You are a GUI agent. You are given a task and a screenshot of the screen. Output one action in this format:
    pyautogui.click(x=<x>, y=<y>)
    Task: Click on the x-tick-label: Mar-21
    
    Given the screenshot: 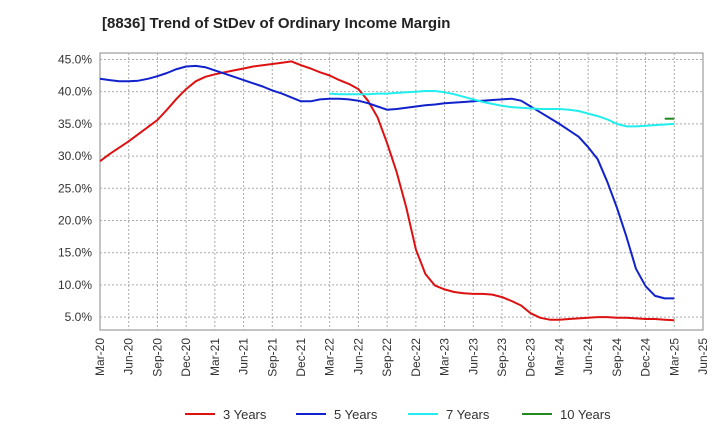 What is the action you would take?
    pyautogui.click(x=215, y=357)
    